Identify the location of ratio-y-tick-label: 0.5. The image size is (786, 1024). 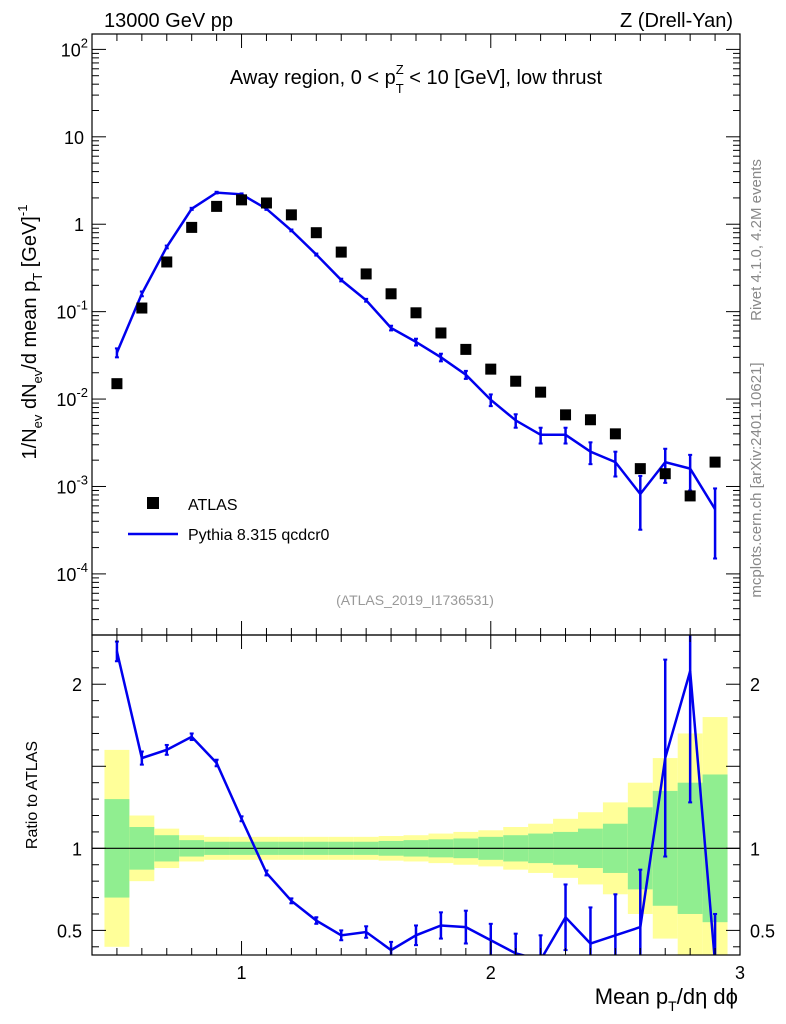
(69, 931).